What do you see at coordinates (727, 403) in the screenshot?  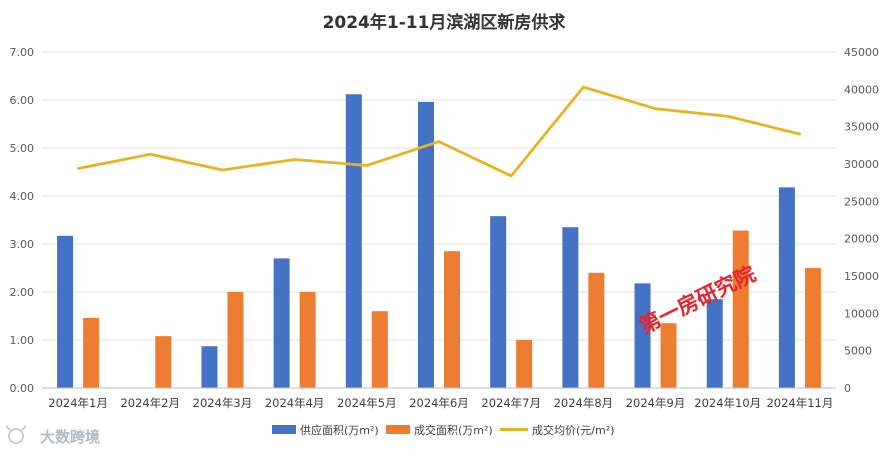 I see `x-tick-label: 2024年10月` at bounding box center [727, 403].